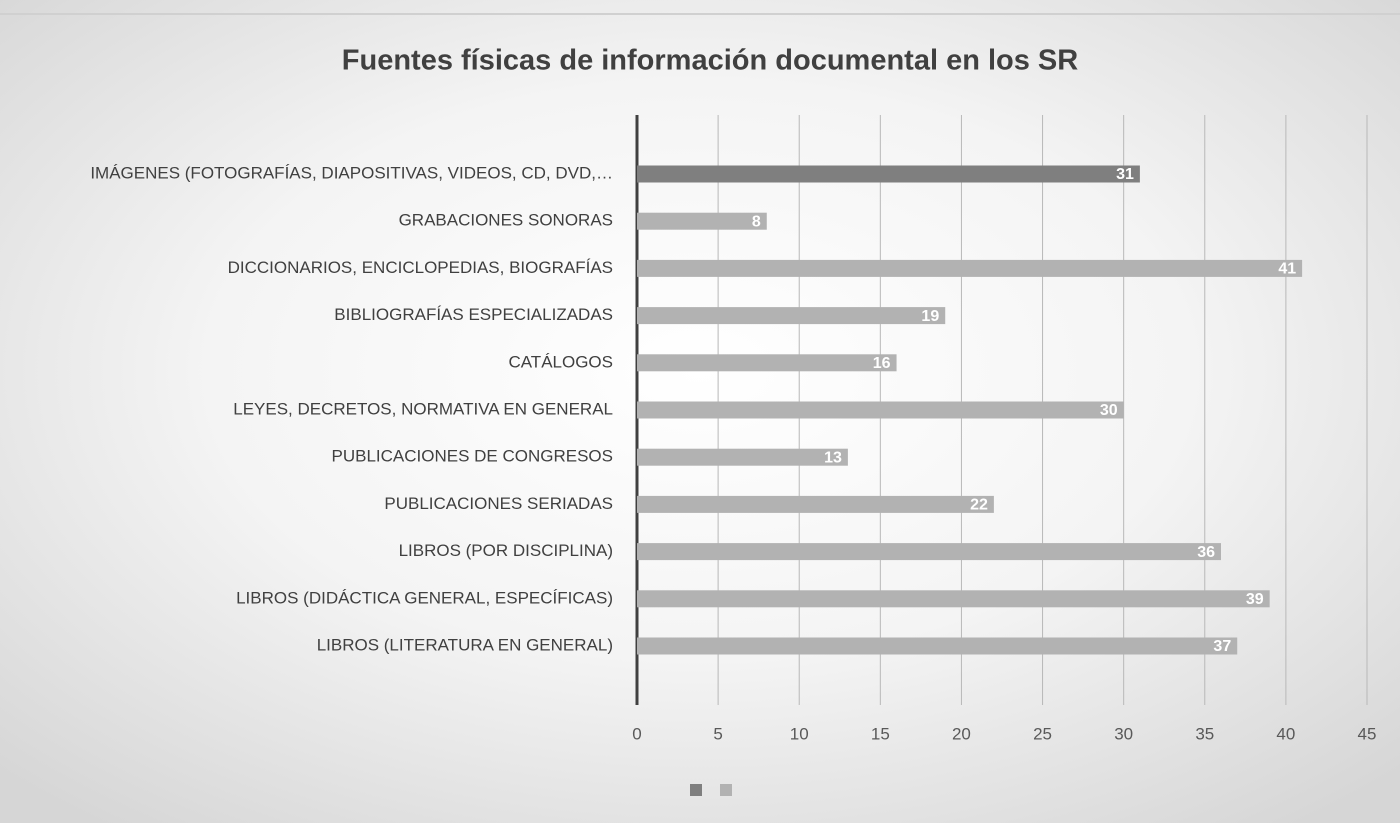 The height and width of the screenshot is (823, 1400). What do you see at coordinates (961, 733) in the screenshot?
I see `x-tick-label: 20` at bounding box center [961, 733].